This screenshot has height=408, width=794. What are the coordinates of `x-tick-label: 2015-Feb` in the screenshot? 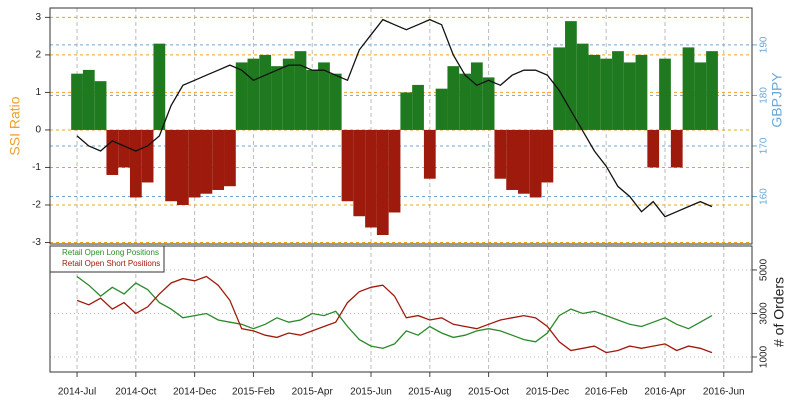 It's located at (253, 392).